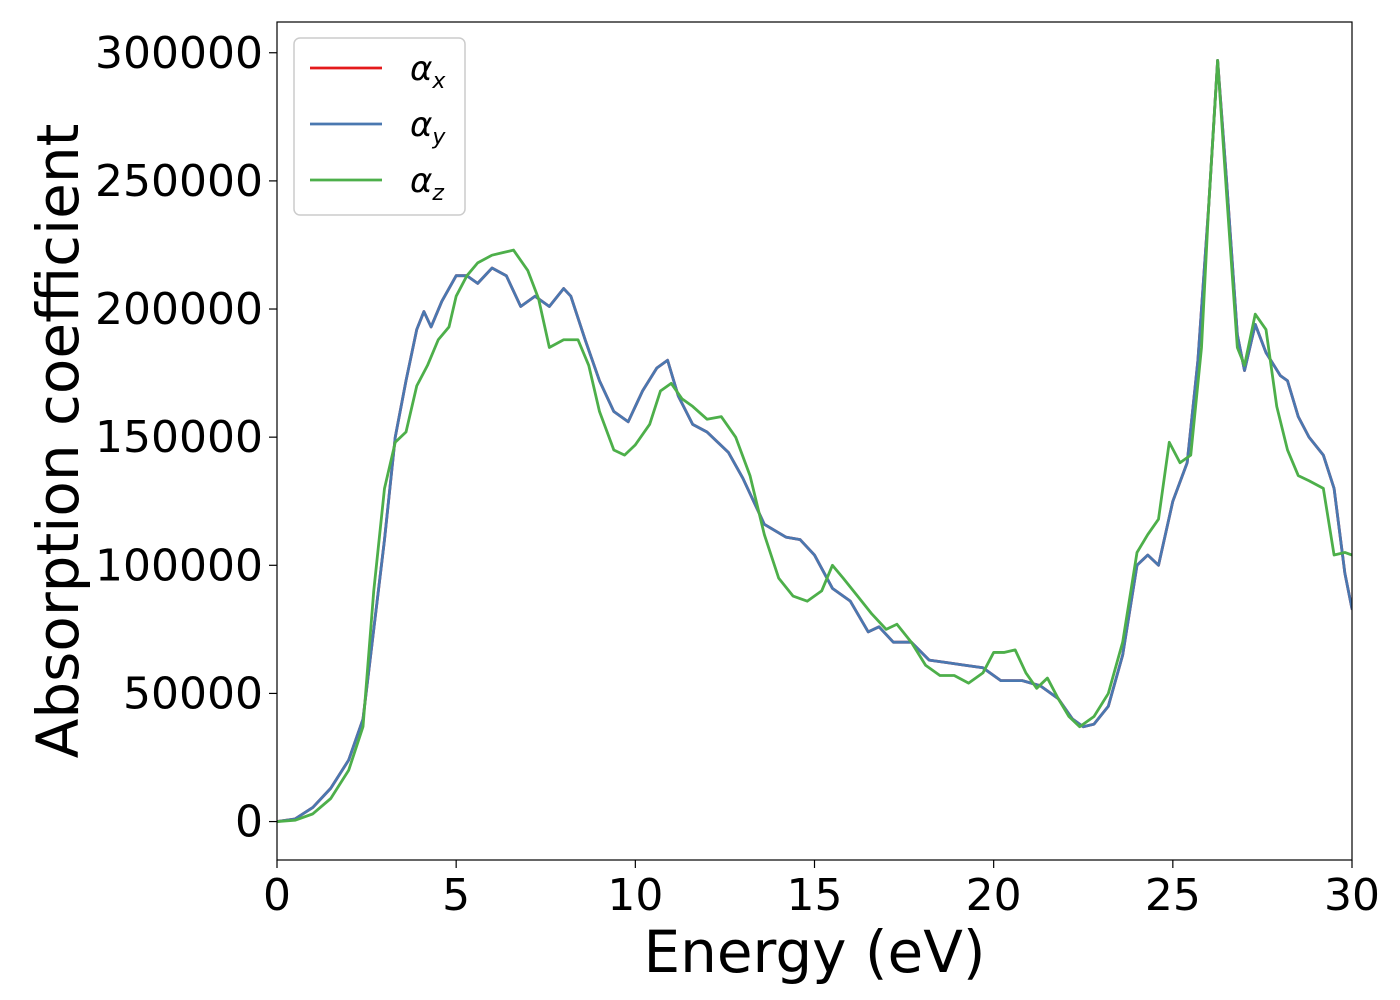  What do you see at coordinates (277, 895) in the screenshot?
I see `x-tick-label: 0` at bounding box center [277, 895].